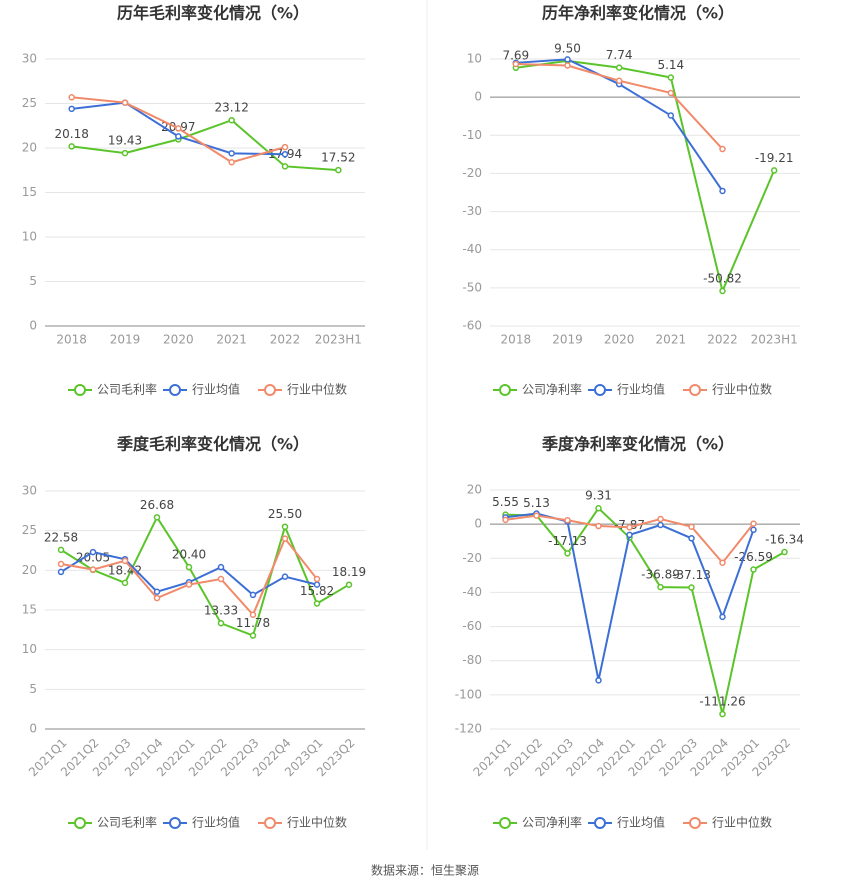  What do you see at coordinates (317, 591) in the screenshot?
I see `data-label: 15.82` at bounding box center [317, 591].